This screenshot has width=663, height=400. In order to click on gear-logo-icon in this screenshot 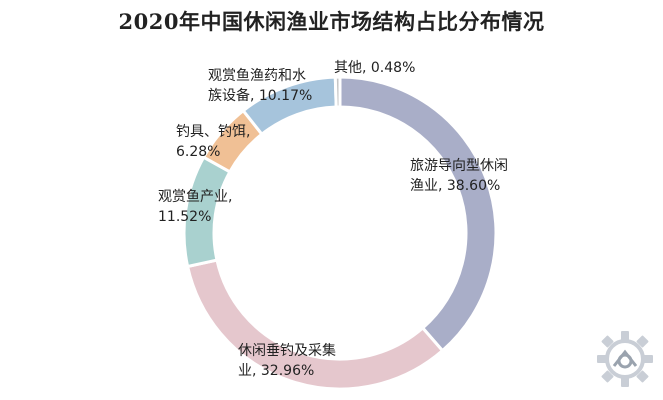, I will do `click(625, 359)`.